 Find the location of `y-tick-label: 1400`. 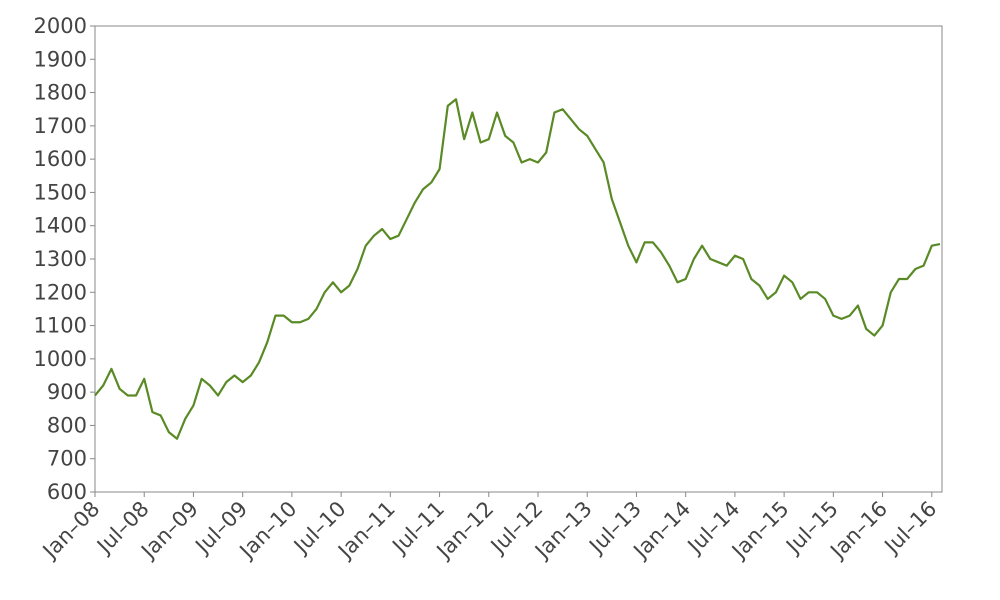

y-tick-label: 1400 is located at coordinates (60, 226).